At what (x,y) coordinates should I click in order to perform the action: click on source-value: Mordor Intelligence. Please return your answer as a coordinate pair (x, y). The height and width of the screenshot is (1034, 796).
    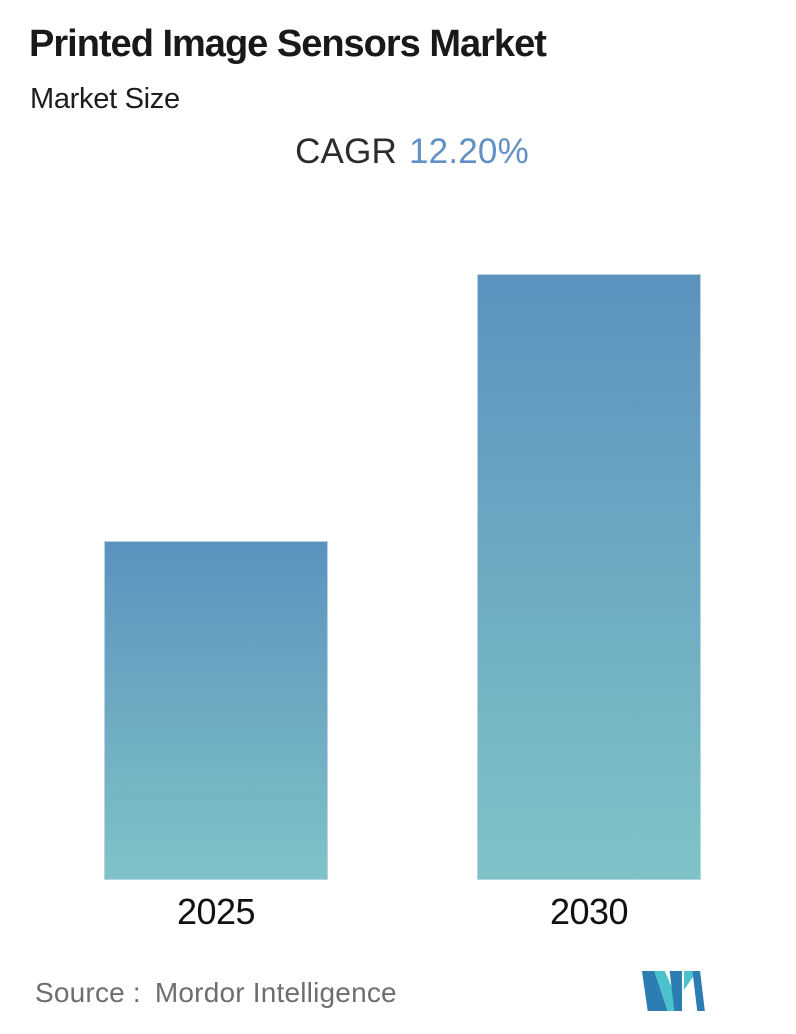
    Looking at the image, I should click on (275, 992).